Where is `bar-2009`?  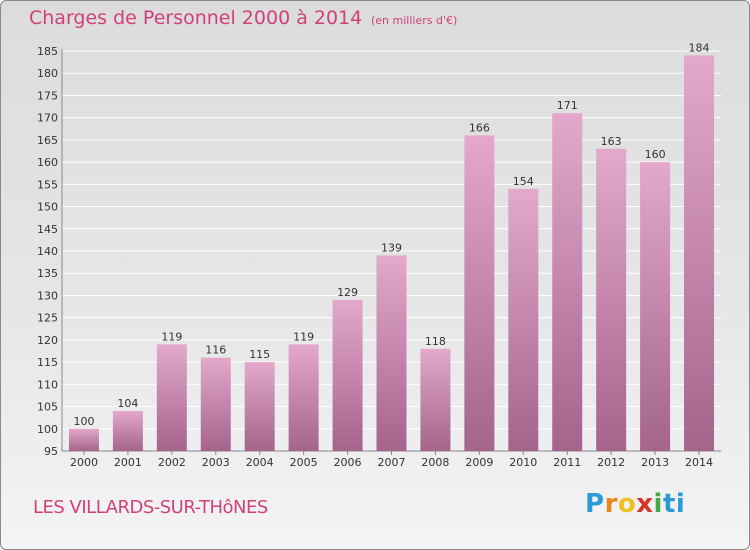 bar-2009 is located at coordinates (479, 293).